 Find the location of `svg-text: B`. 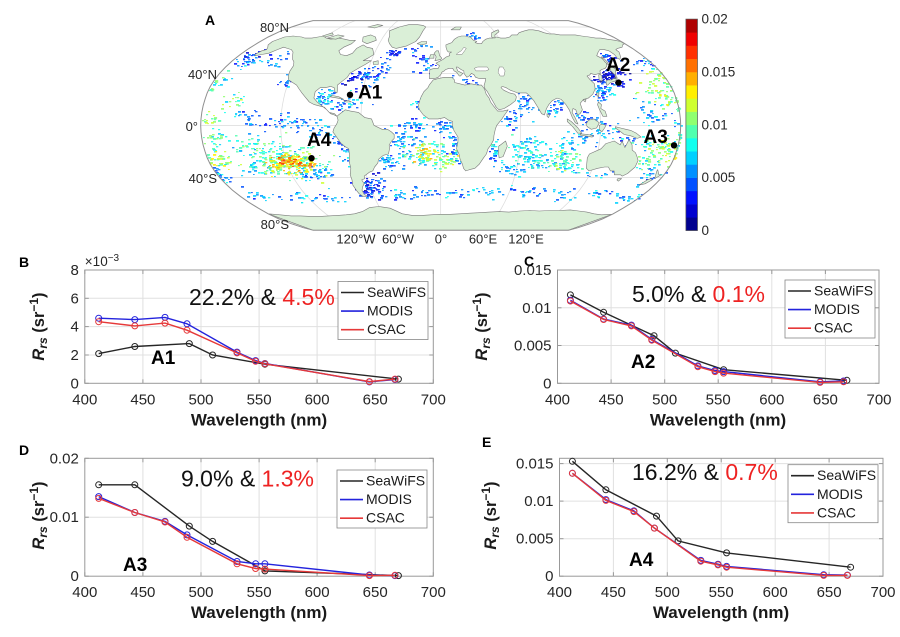

svg-text: B is located at coordinates (24, 262).